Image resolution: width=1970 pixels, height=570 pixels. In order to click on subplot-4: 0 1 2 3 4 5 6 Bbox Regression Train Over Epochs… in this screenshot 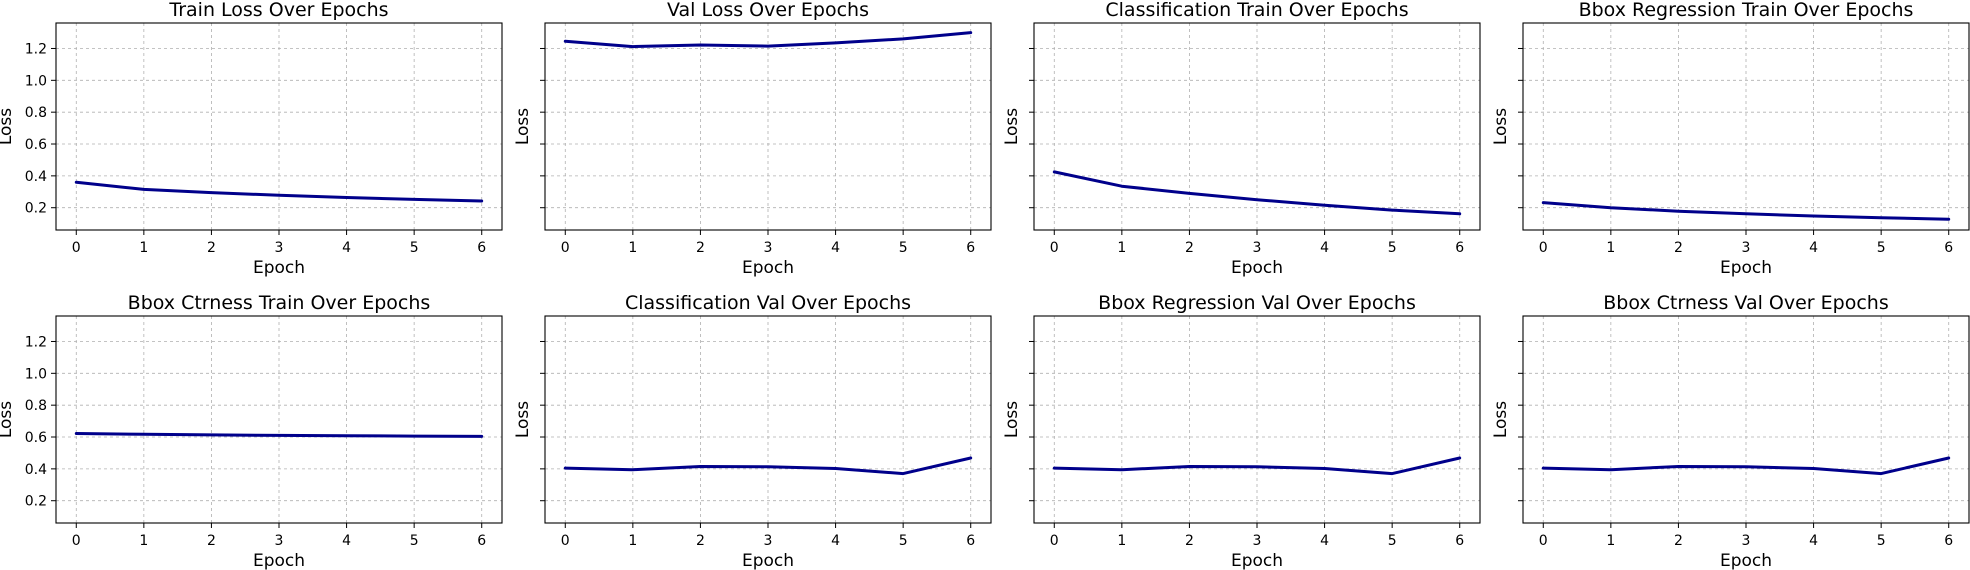, I will do `click(1730, 139)`.